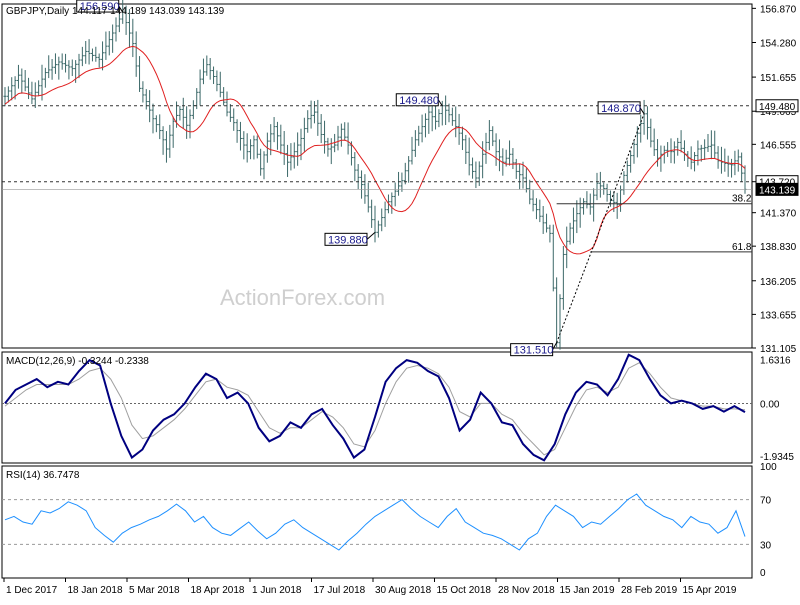 Image resolution: width=800 pixels, height=605 pixels. Describe the element at coordinates (302, 297) in the screenshot. I see `watermark: ActionForex.com` at that location.